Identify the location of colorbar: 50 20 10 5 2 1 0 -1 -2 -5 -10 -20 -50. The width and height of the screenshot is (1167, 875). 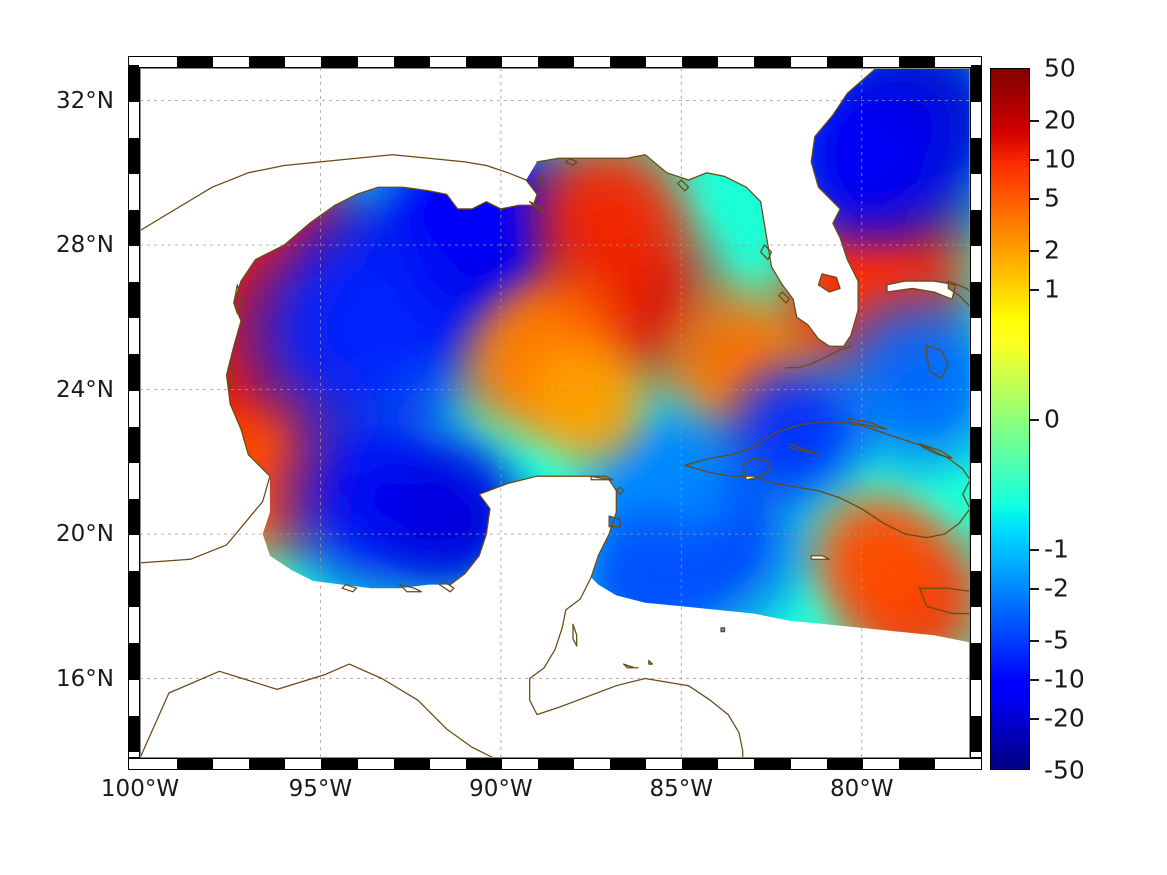
(1037, 419).